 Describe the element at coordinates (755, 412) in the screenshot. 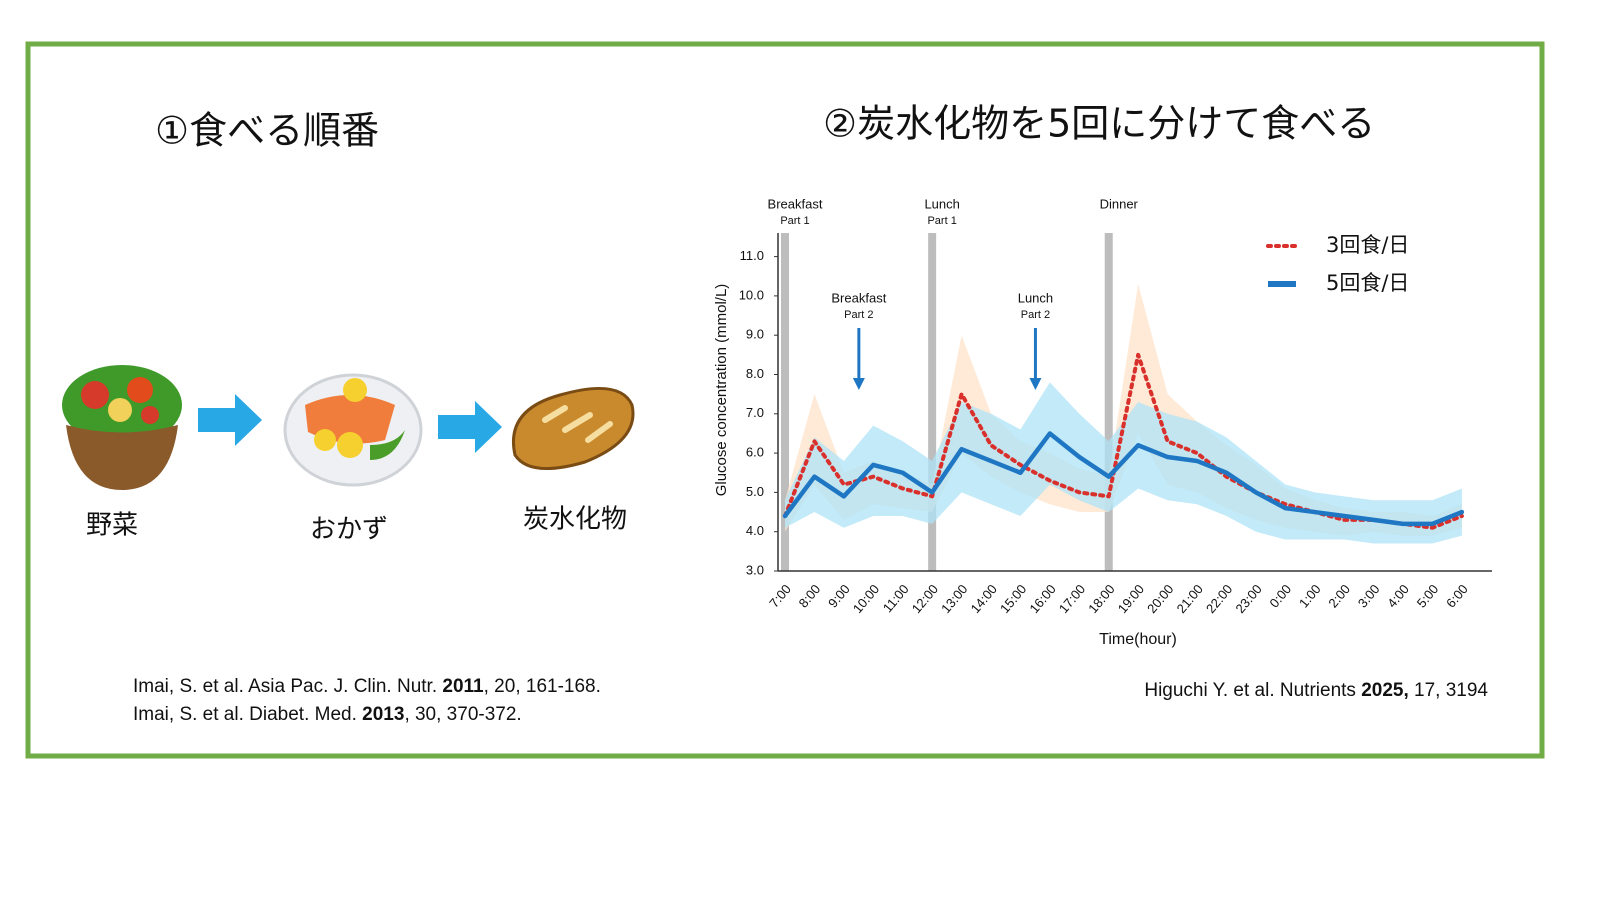

I see `y-tick-label: 7.0` at that location.